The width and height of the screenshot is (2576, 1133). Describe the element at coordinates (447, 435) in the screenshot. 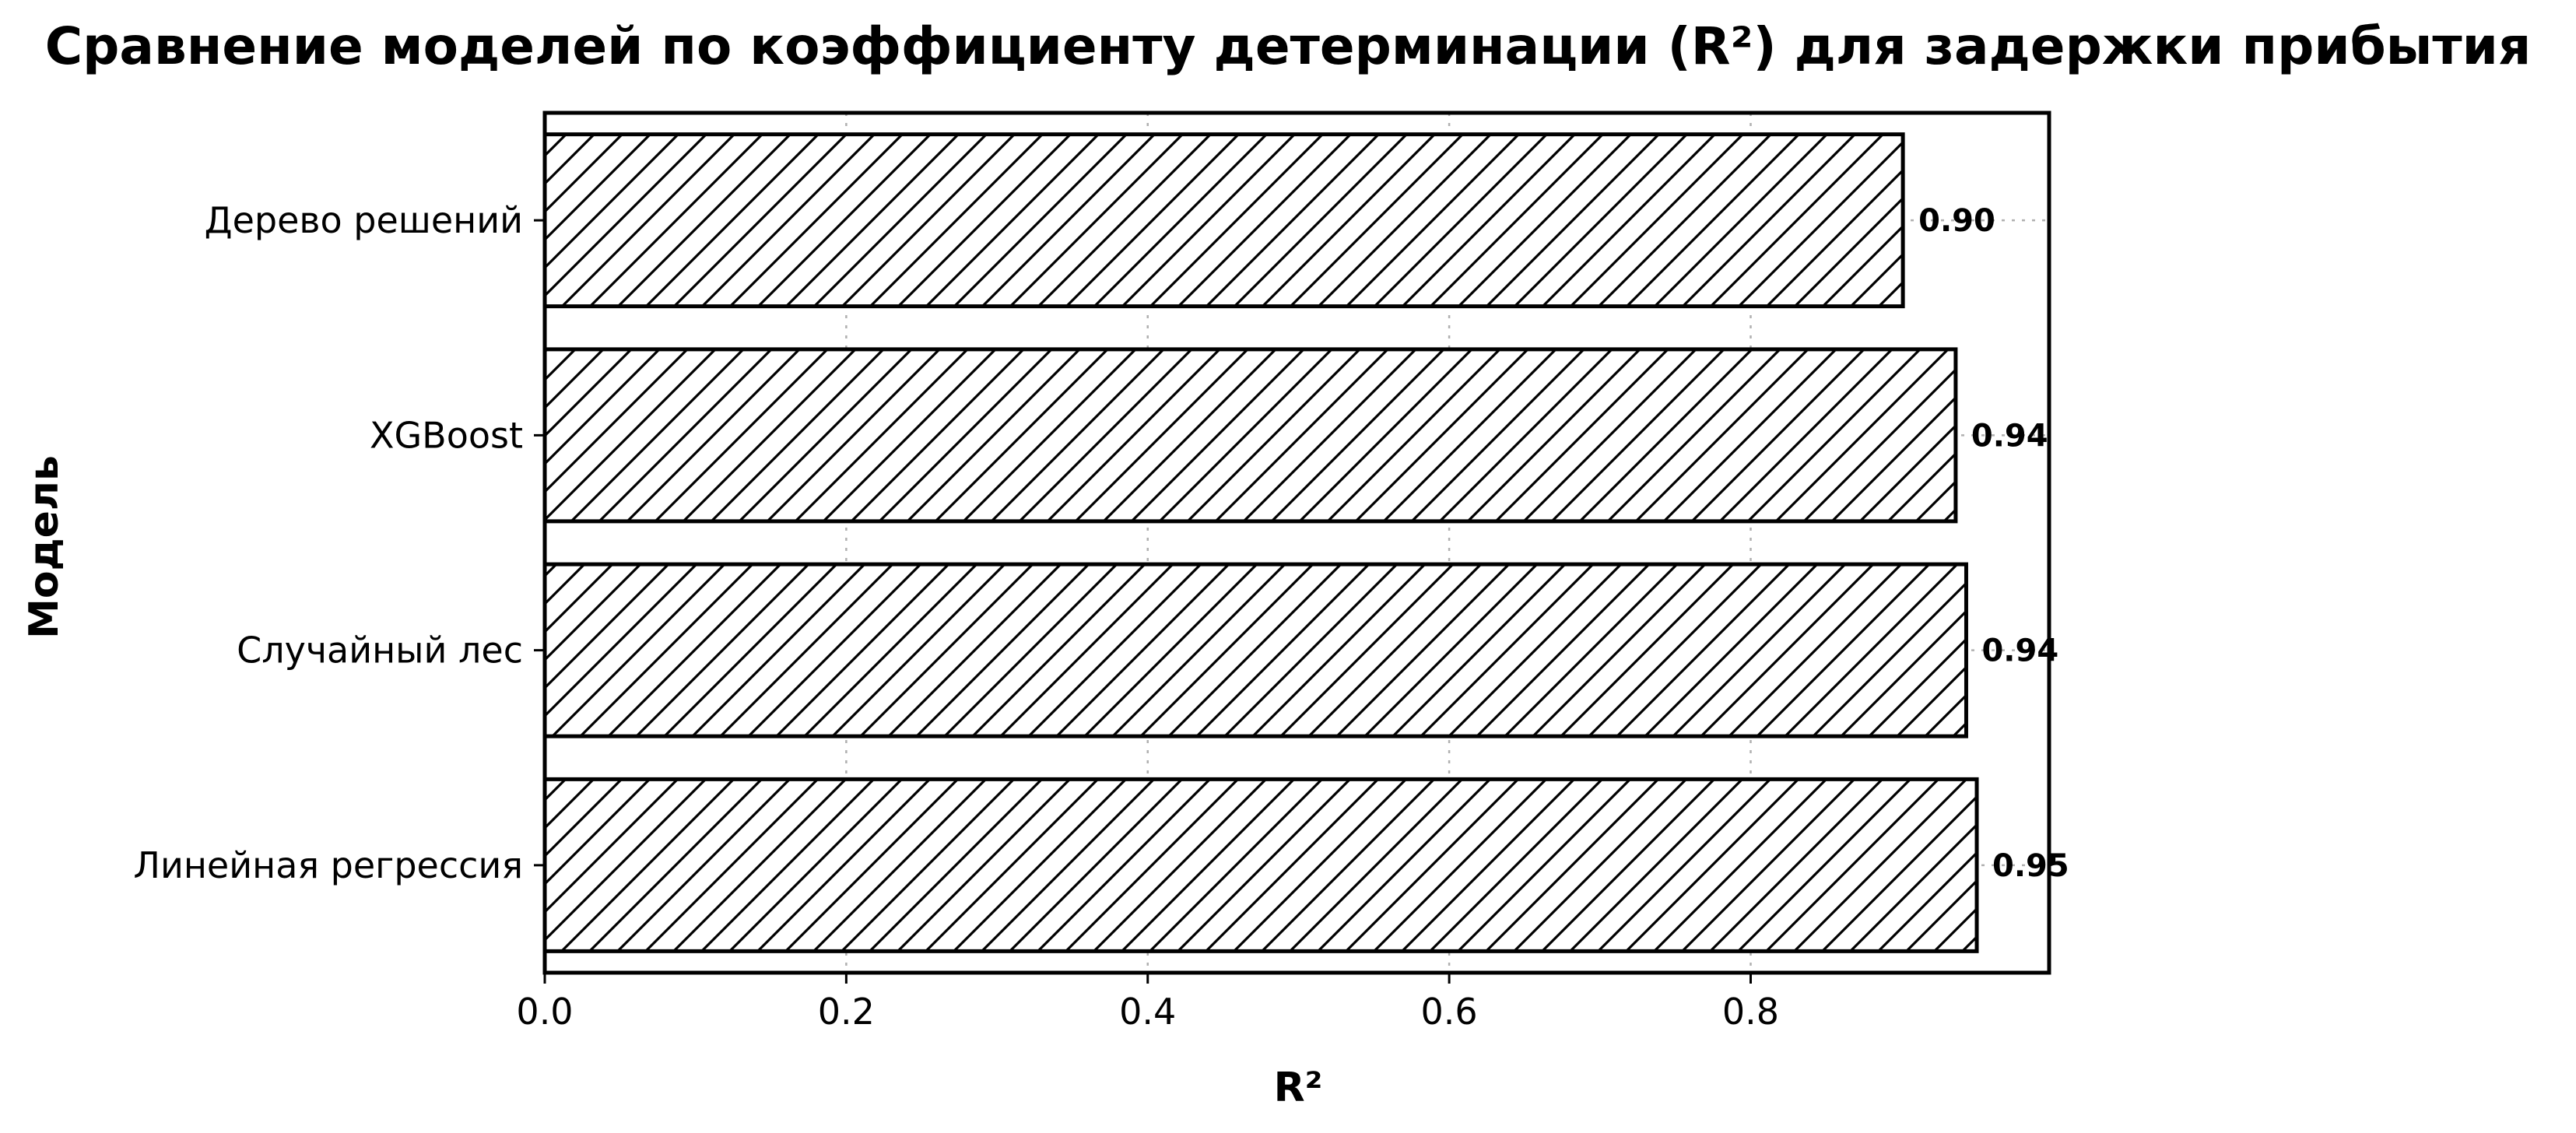

I see `y-tick-label: XGBoost` at that location.